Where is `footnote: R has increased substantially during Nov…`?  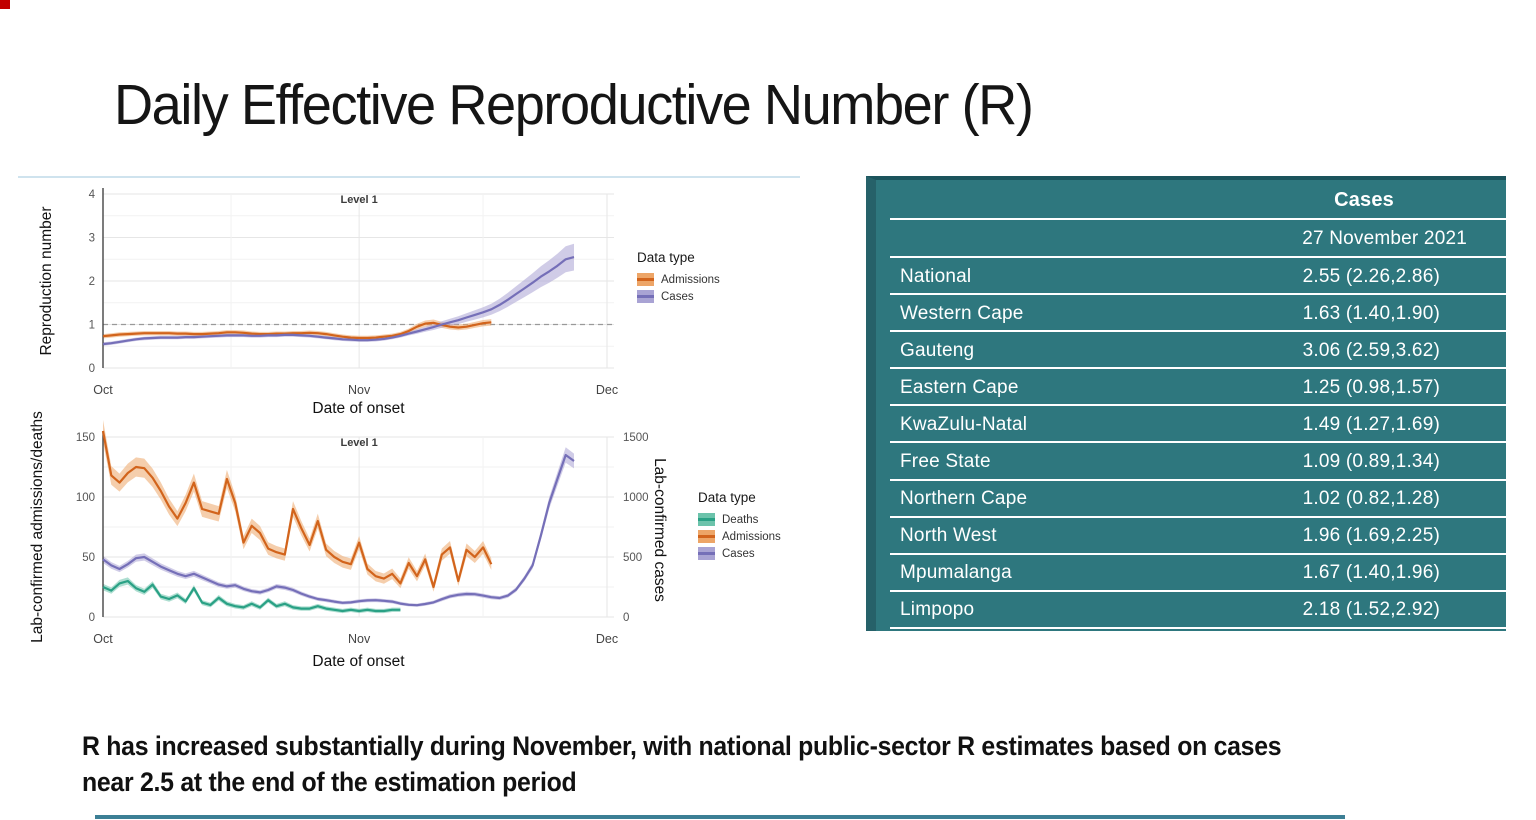
footnote: R has increased substantially during Nov… is located at coordinates (682, 764).